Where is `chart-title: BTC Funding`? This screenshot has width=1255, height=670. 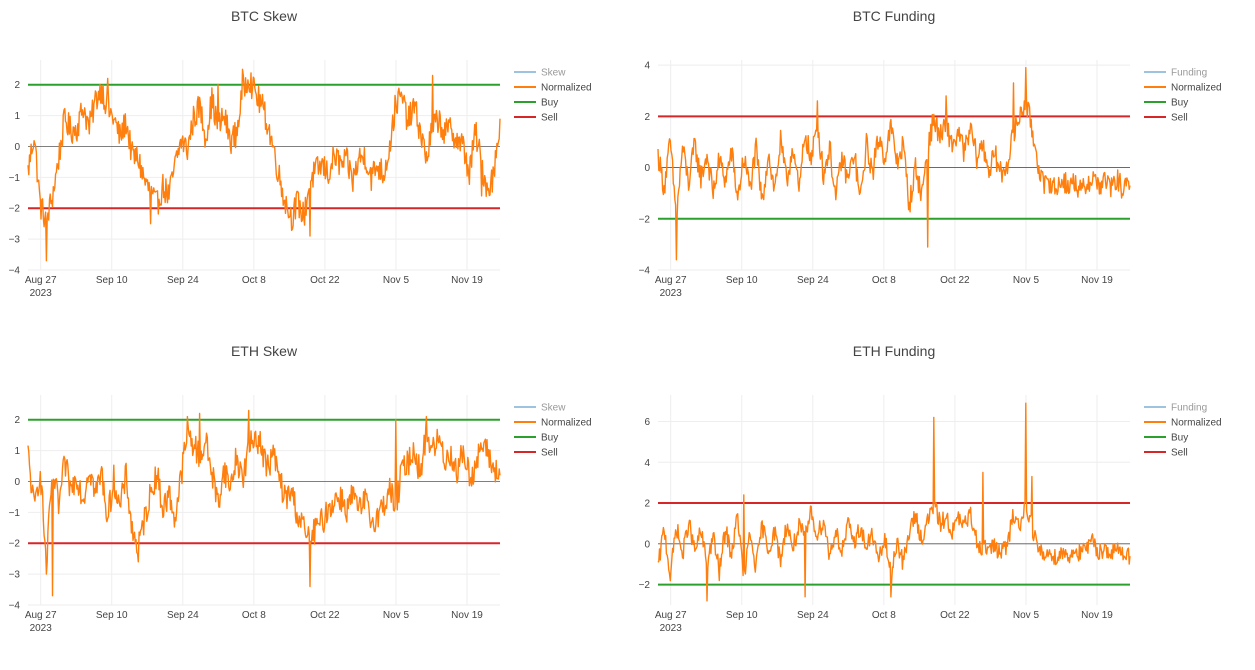
chart-title: BTC Funding is located at coordinates (894, 16).